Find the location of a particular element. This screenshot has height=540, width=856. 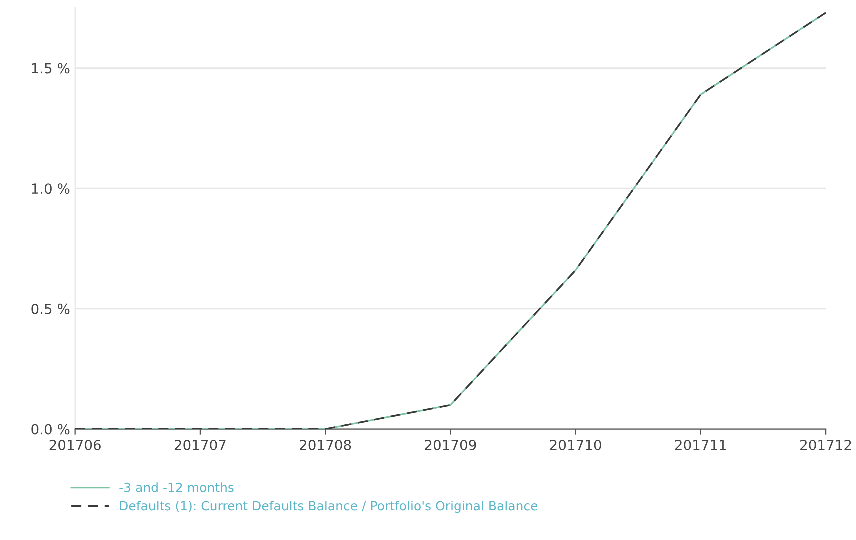

x-tick-label: 201712 is located at coordinates (826, 445).